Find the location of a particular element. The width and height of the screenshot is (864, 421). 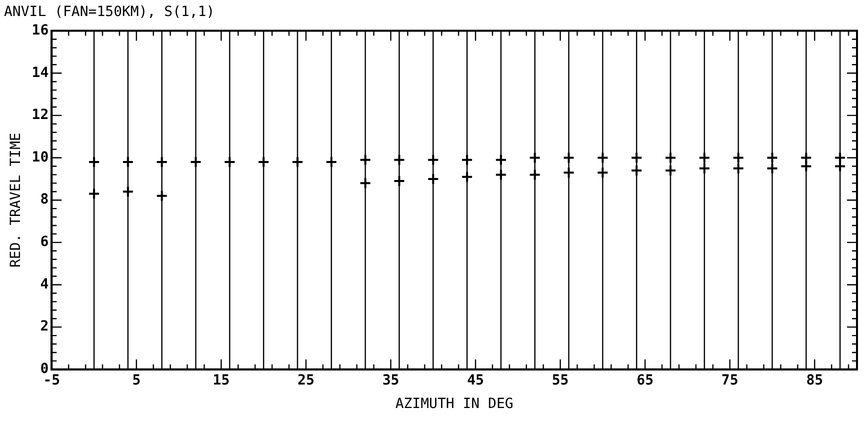

y-tick-label: 16 is located at coordinates (40, 30).